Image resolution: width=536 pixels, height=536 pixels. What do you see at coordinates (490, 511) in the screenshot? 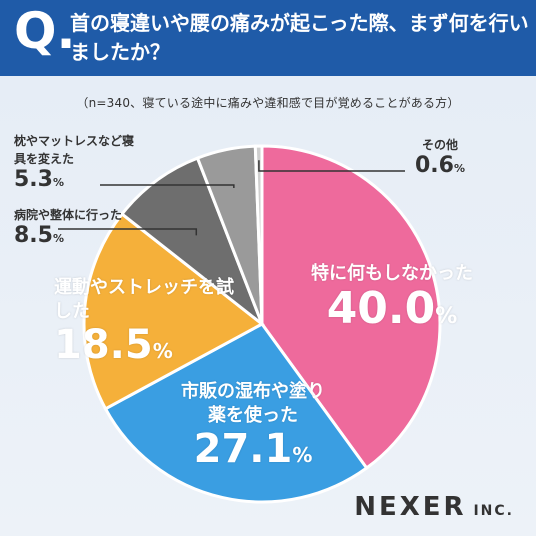
I see `brand-suffix: INC.` at bounding box center [490, 511].